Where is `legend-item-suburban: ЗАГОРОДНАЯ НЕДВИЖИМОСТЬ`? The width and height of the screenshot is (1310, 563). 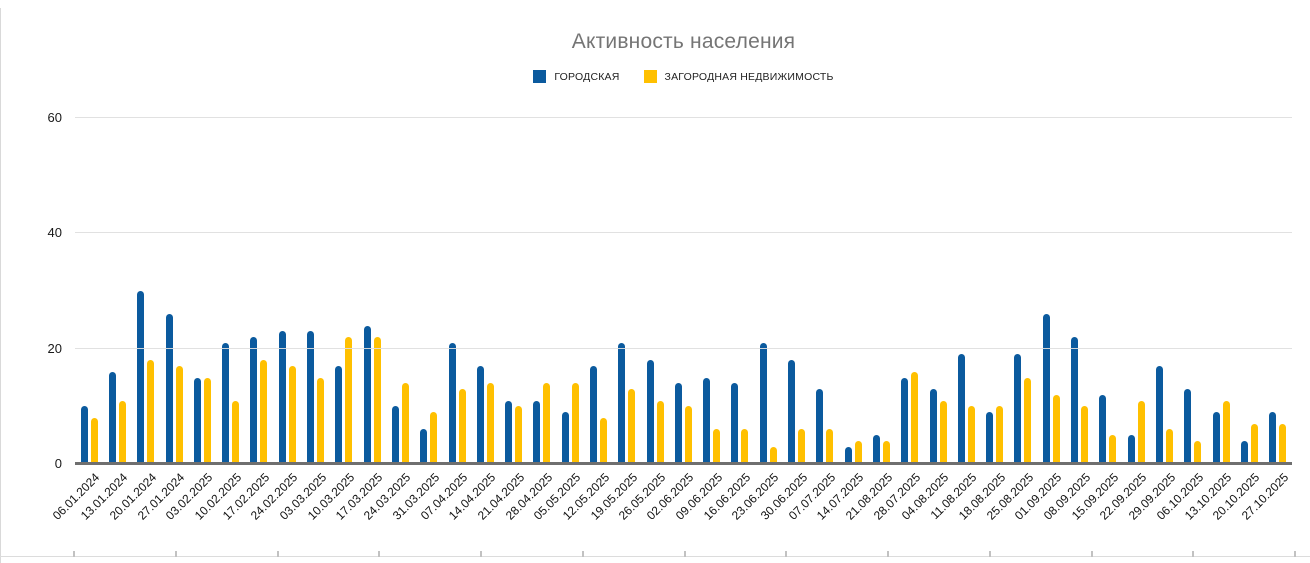 legend-item-suburban: ЗАГОРОДНАЯ НЕДВИЖИМОСТЬ is located at coordinates (738, 76).